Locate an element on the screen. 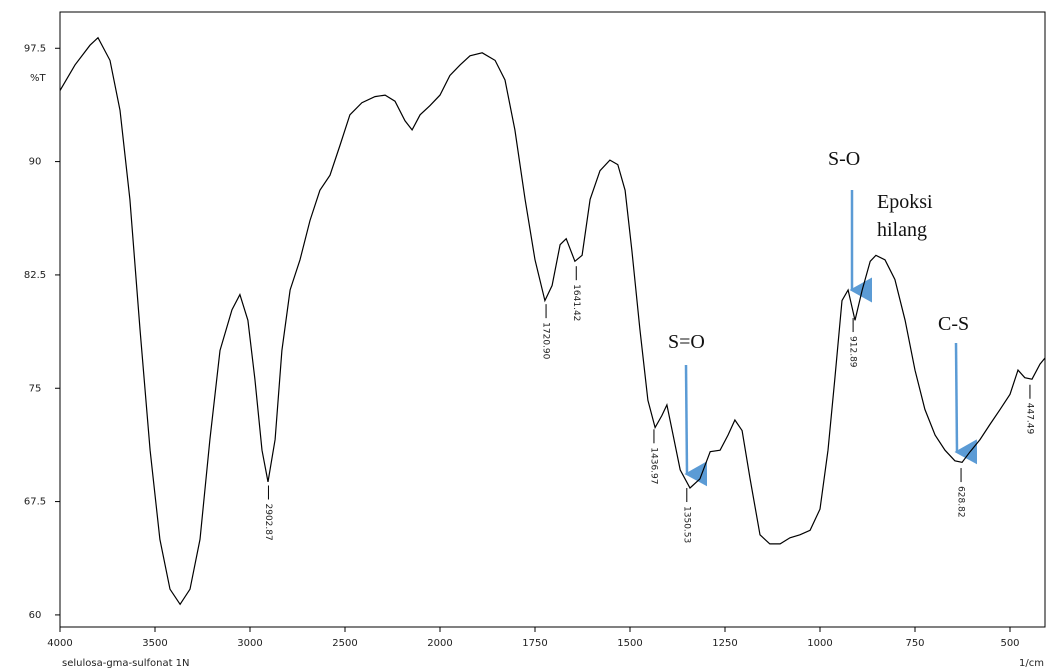  y-tick-label: 82.5 is located at coordinates (35, 275).